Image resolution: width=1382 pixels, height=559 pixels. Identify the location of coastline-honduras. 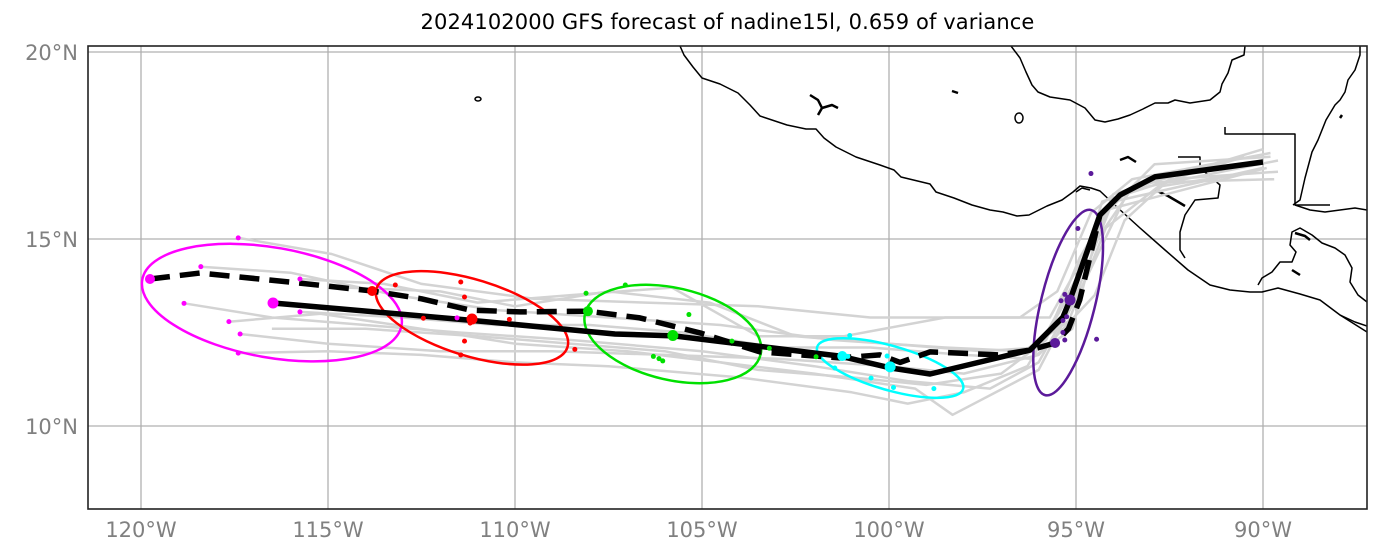
(1330, 208).